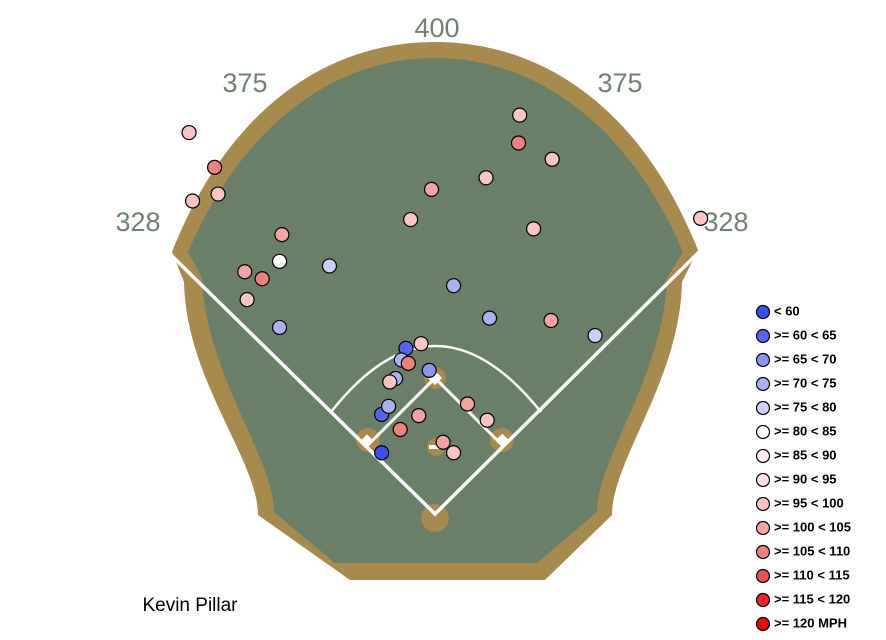 Image resolution: width=886 pixels, height=640 pixels. I want to click on legend-label: >= 115 < 120, so click(812, 598).